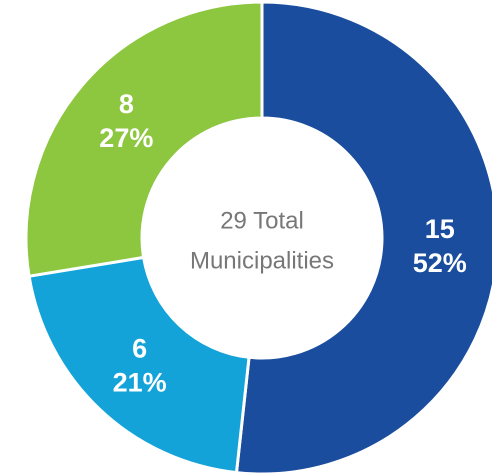 This screenshot has height=476, width=492. Describe the element at coordinates (440, 263) in the screenshot. I see `percent-label: 52%` at that location.